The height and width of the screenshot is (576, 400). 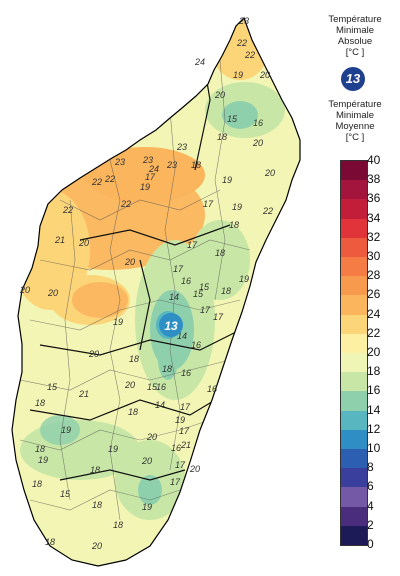 I want to click on tick-label: 28, so click(x=374, y=275).